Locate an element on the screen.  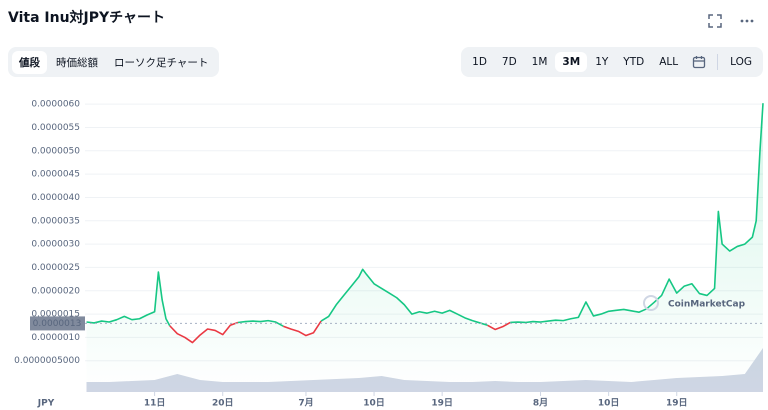
reference-label-box is located at coordinates (57, 323).